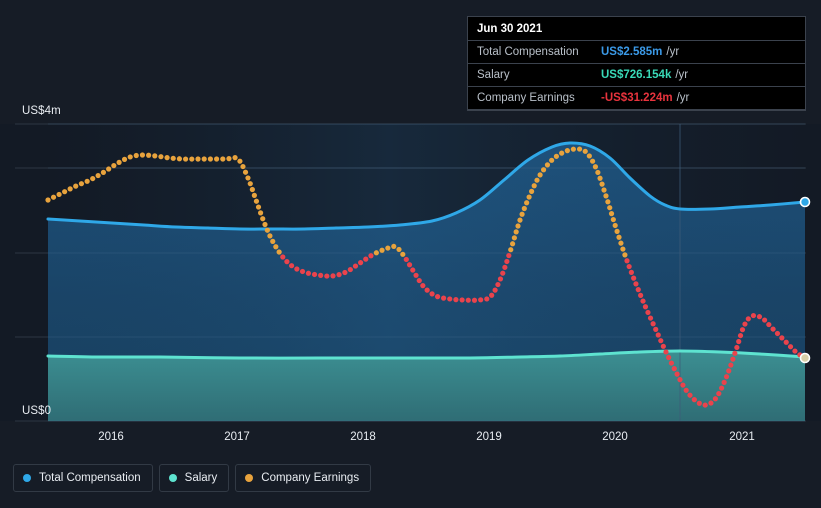 This screenshot has width=821, height=508. What do you see at coordinates (37, 411) in the screenshot?
I see `y-axis-label-bottom: US$0` at bounding box center [37, 411].